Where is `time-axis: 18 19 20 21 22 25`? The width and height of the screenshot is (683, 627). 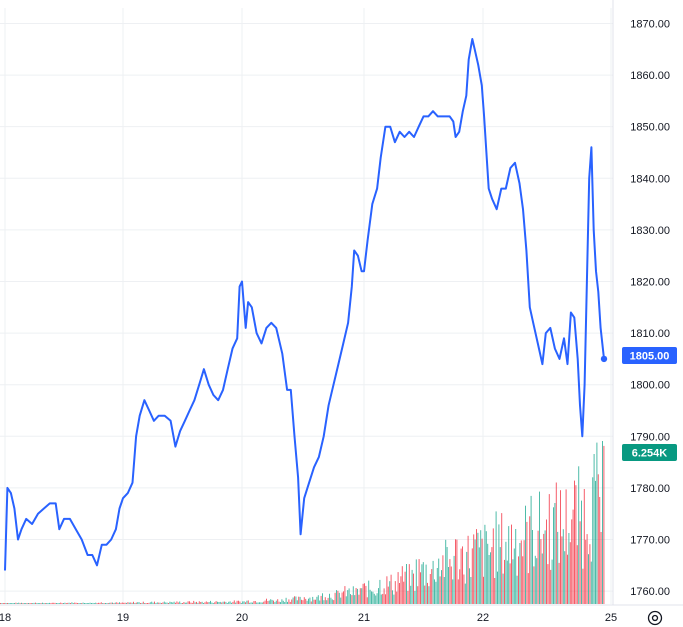
time-axis: 18 19 20 21 22 25 is located at coordinates (308, 618).